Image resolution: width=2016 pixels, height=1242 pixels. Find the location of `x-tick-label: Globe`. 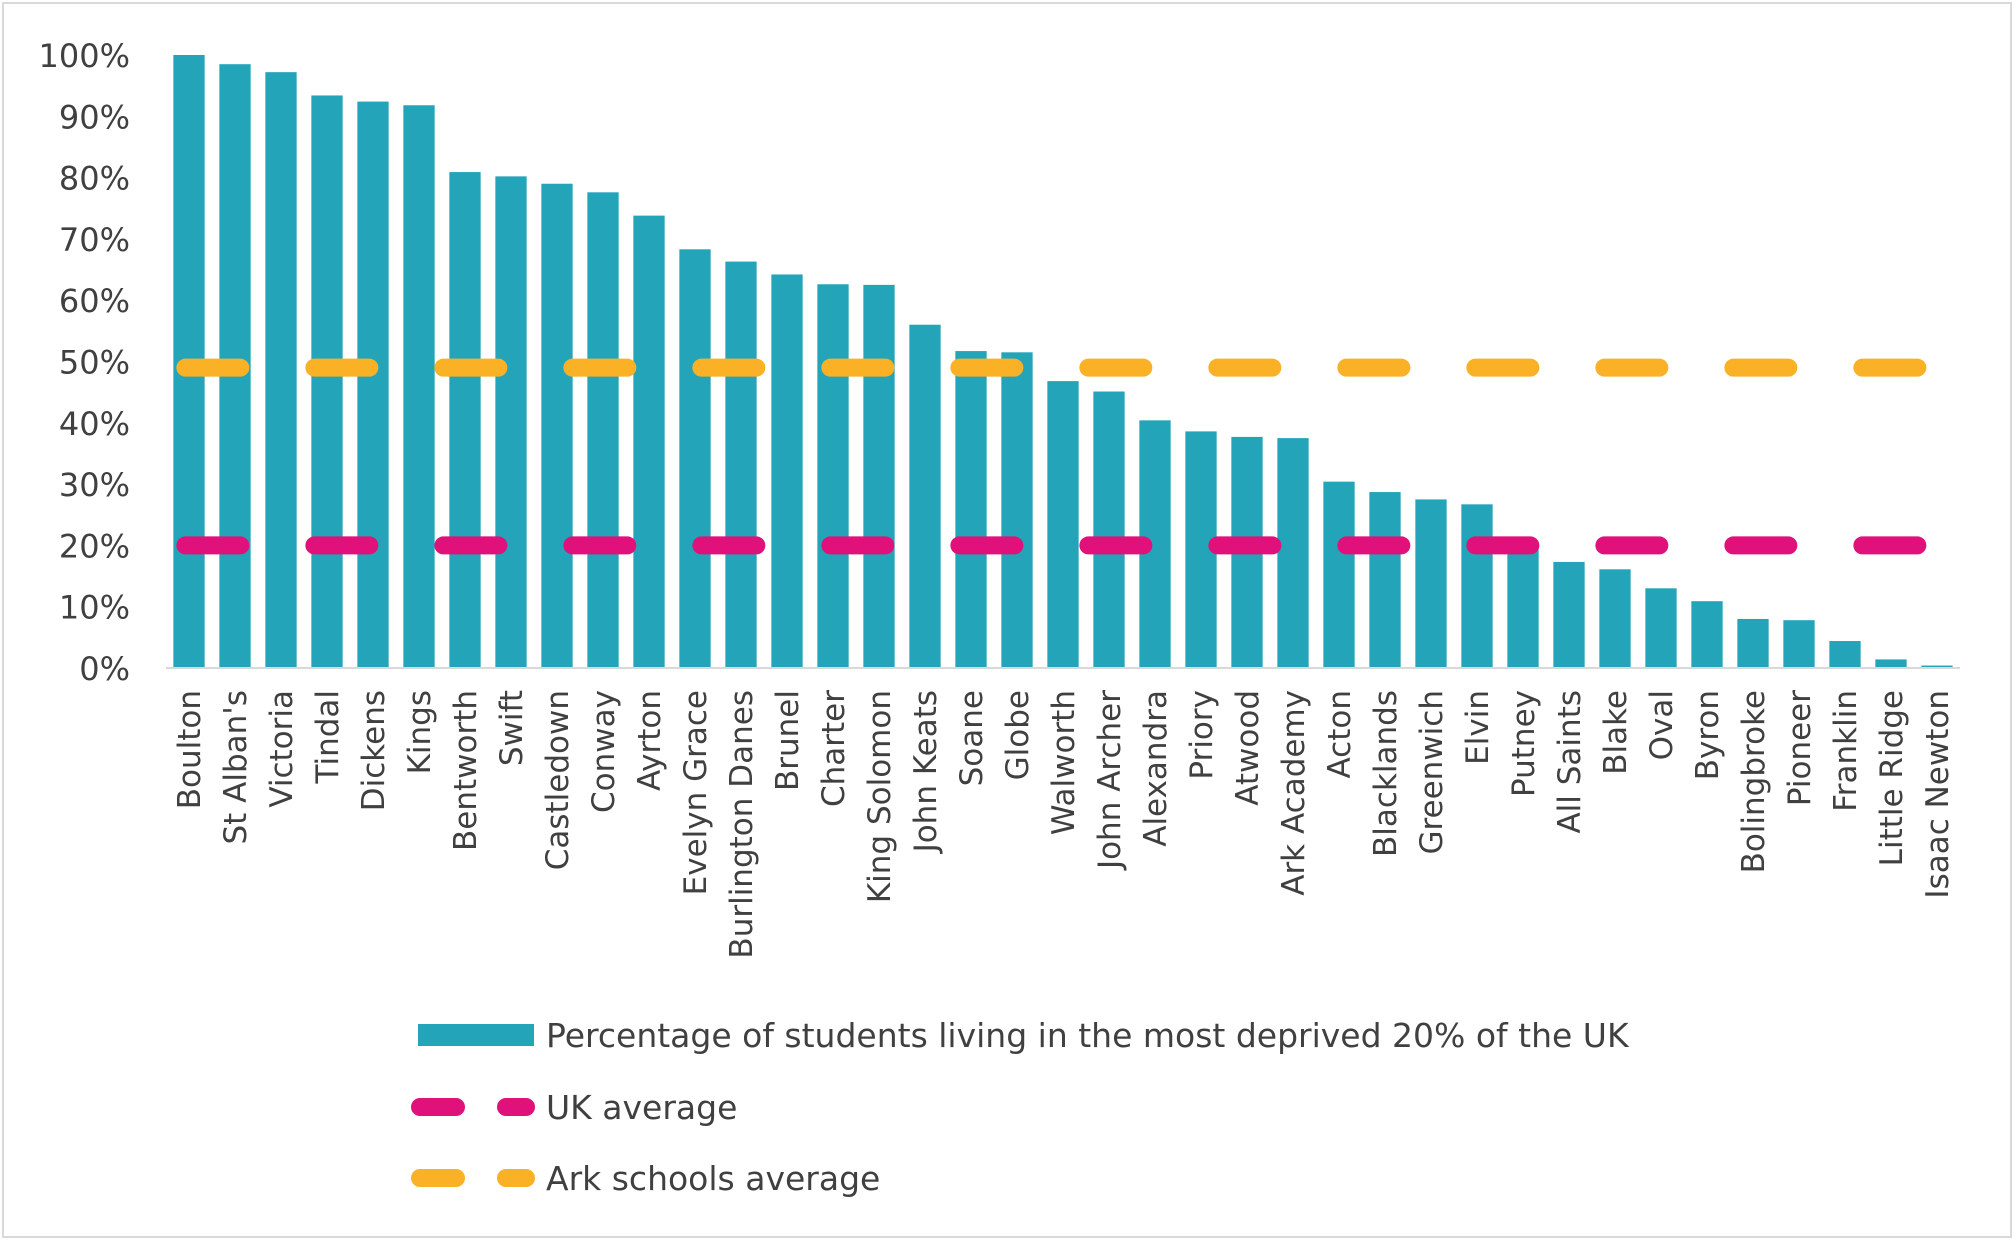

x-tick-label: Globe is located at coordinates (1018, 735).